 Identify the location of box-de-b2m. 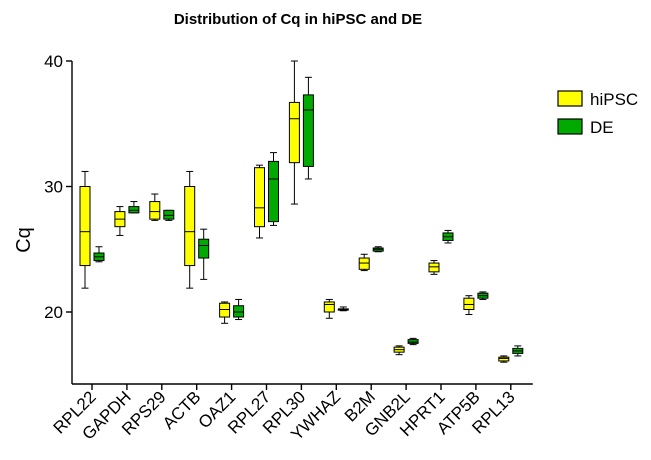
(378, 249).